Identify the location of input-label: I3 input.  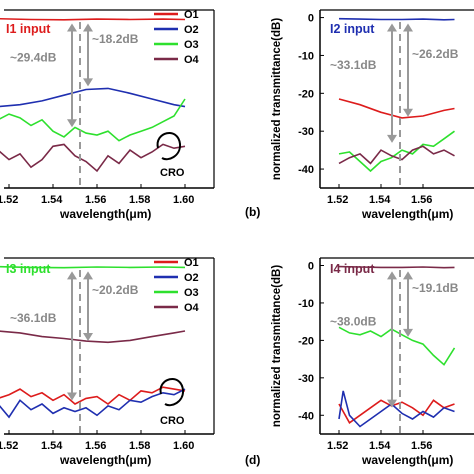
(28, 269).